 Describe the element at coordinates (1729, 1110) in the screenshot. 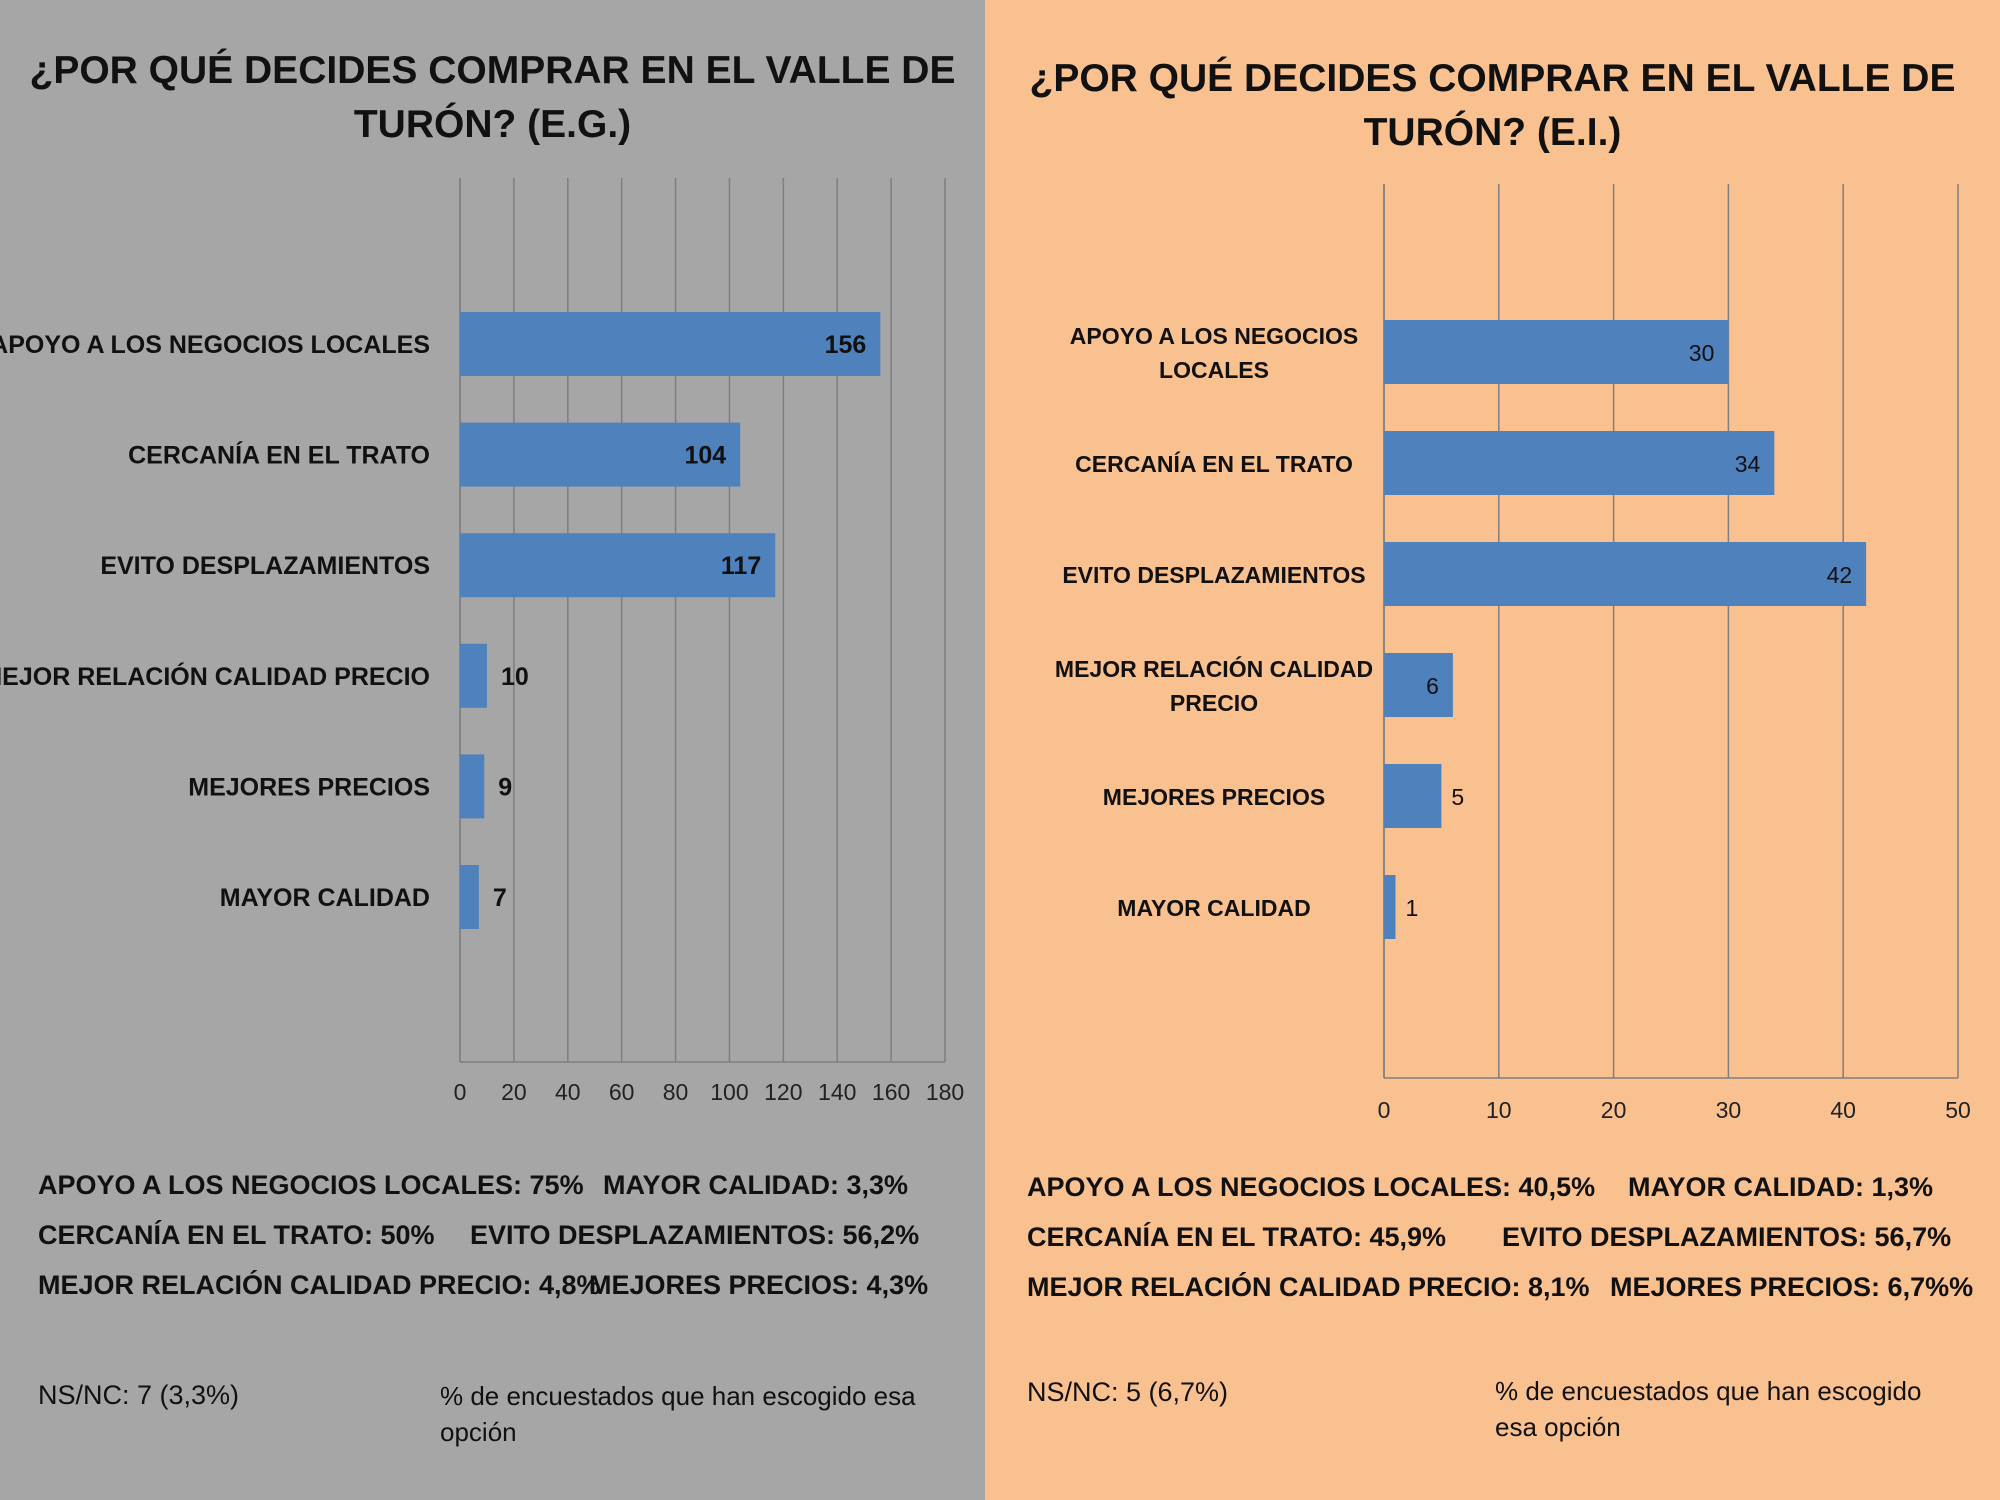

I see `ei-tick-label: 30` at that location.